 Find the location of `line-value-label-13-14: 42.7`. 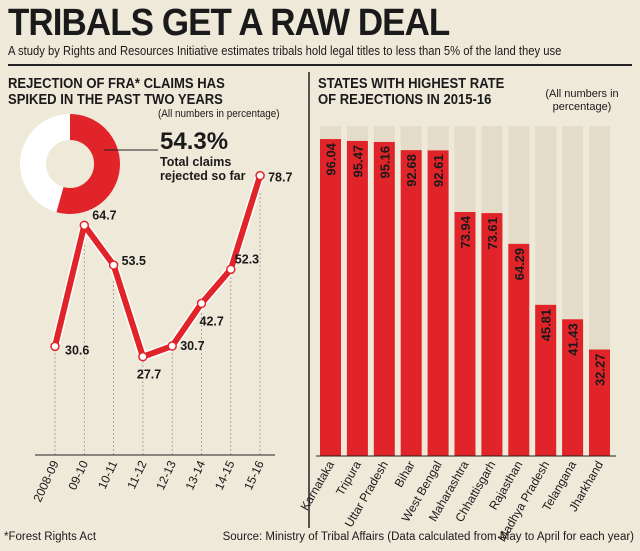

line-value-label-13-14: 42.7 is located at coordinates (212, 321).